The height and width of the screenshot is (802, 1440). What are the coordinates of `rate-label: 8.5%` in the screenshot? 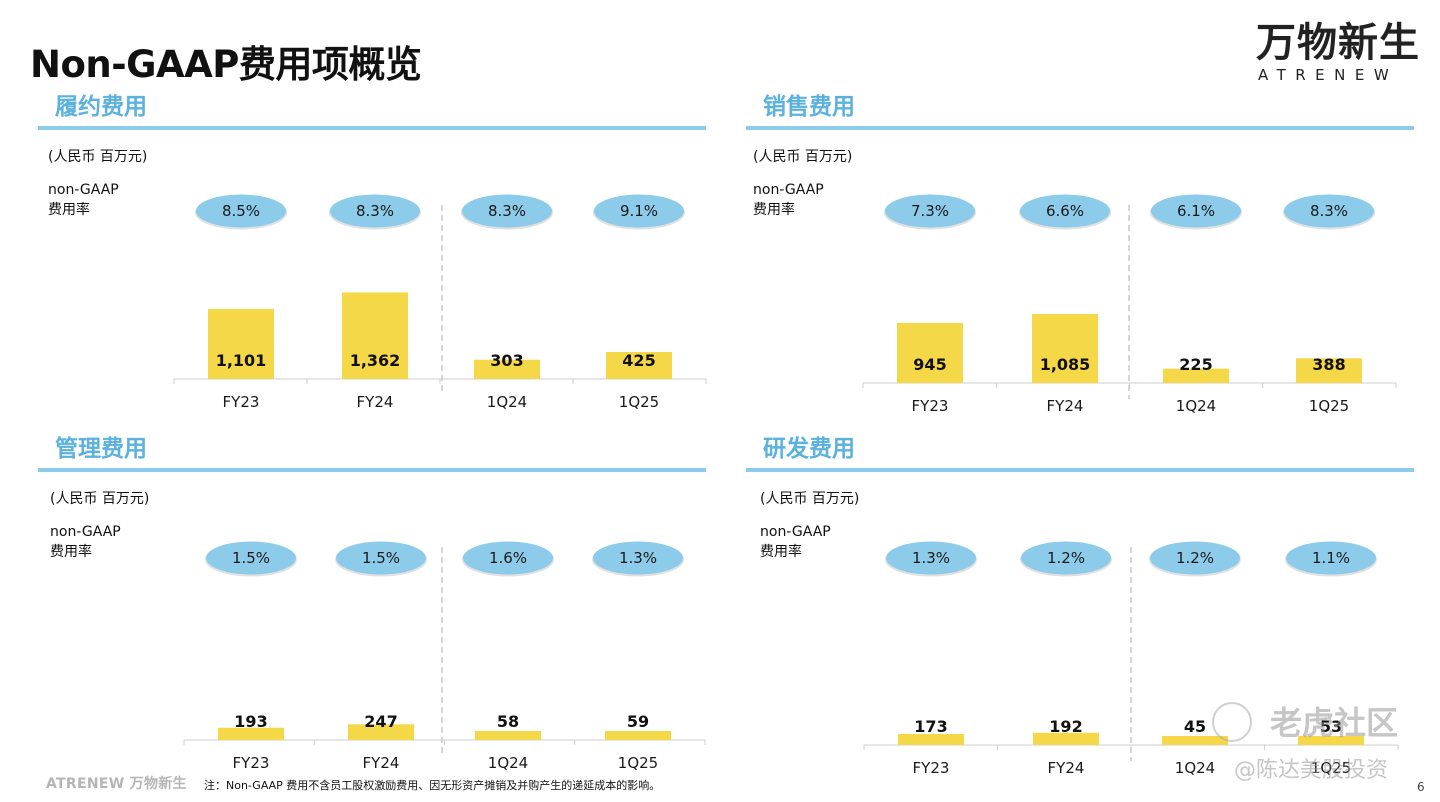 It's located at (241, 211).